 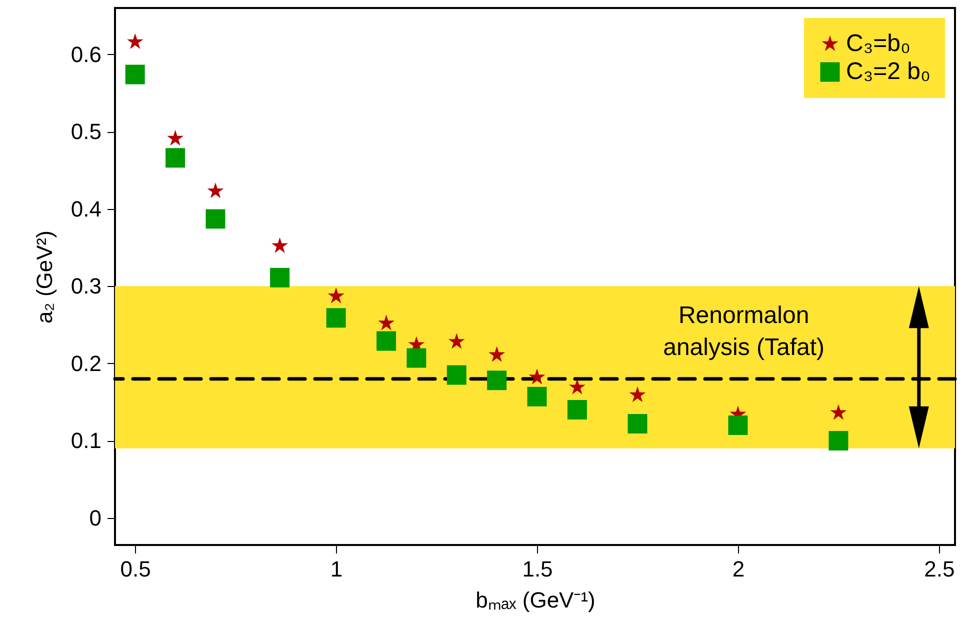 I want to click on y-tick-label: 0.5, so click(x=86, y=131).